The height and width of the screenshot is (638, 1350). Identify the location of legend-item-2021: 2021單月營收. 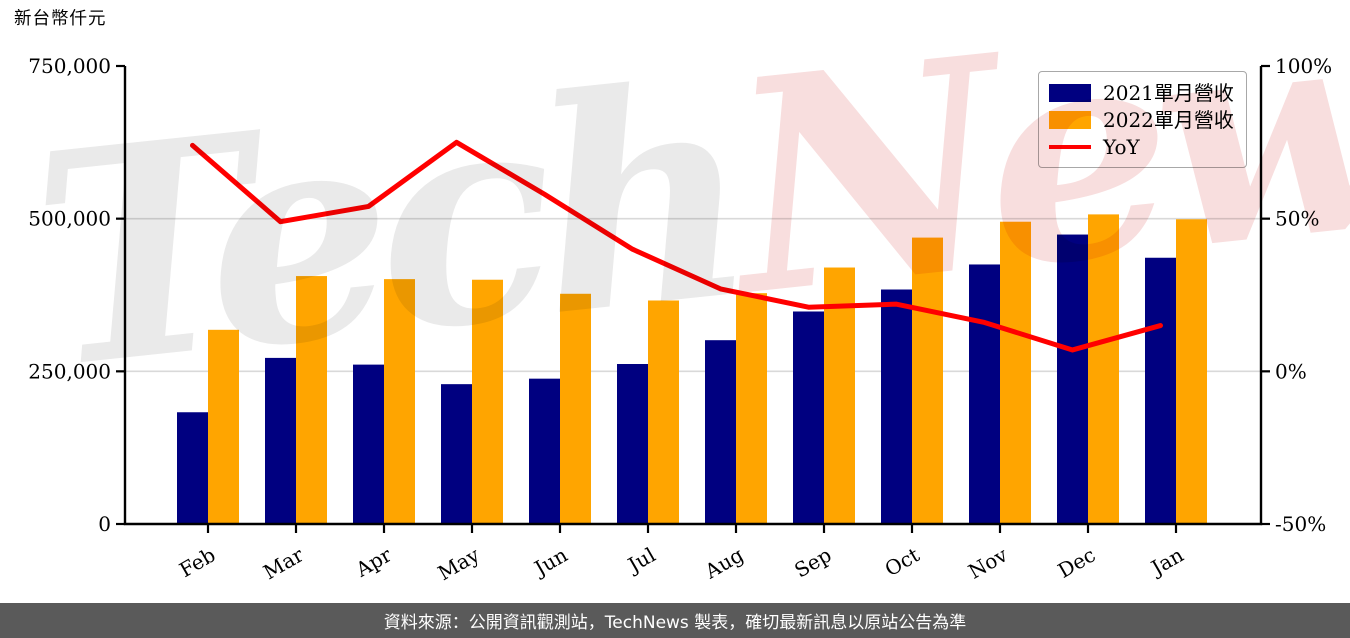
(1142, 93).